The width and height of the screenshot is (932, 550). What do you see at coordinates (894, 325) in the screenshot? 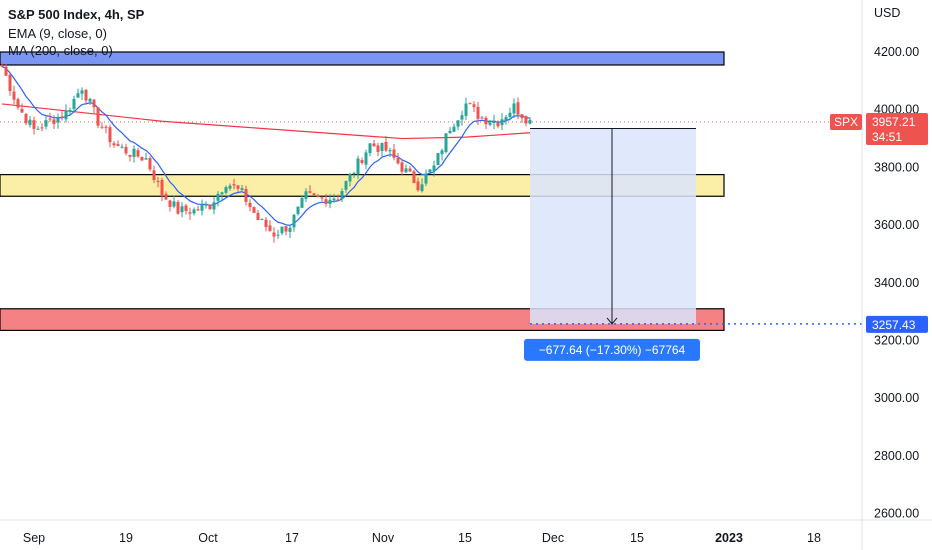
I see `target-price-value: 3257.43` at bounding box center [894, 325].